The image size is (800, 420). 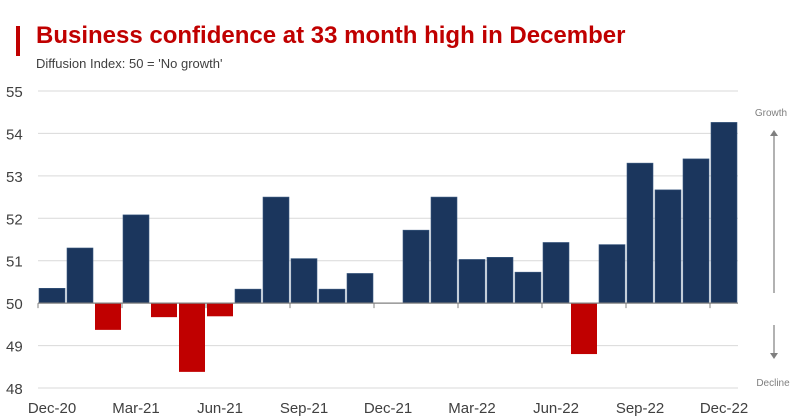 What do you see at coordinates (774, 356) in the screenshot?
I see `decline-arrowhead-icon` at bounding box center [774, 356].